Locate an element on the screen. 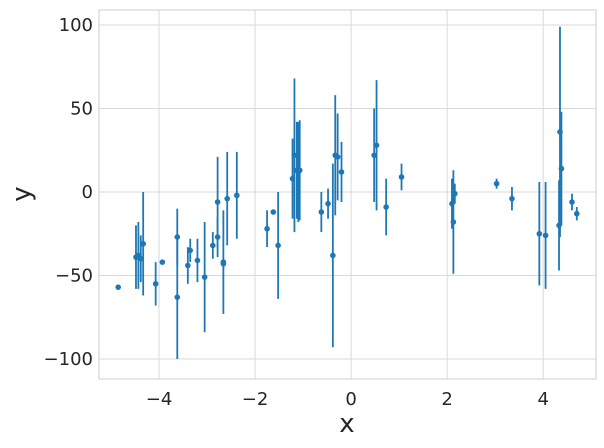 The height and width of the screenshot is (448, 604). y-tick-label: 50 is located at coordinates (81, 109).